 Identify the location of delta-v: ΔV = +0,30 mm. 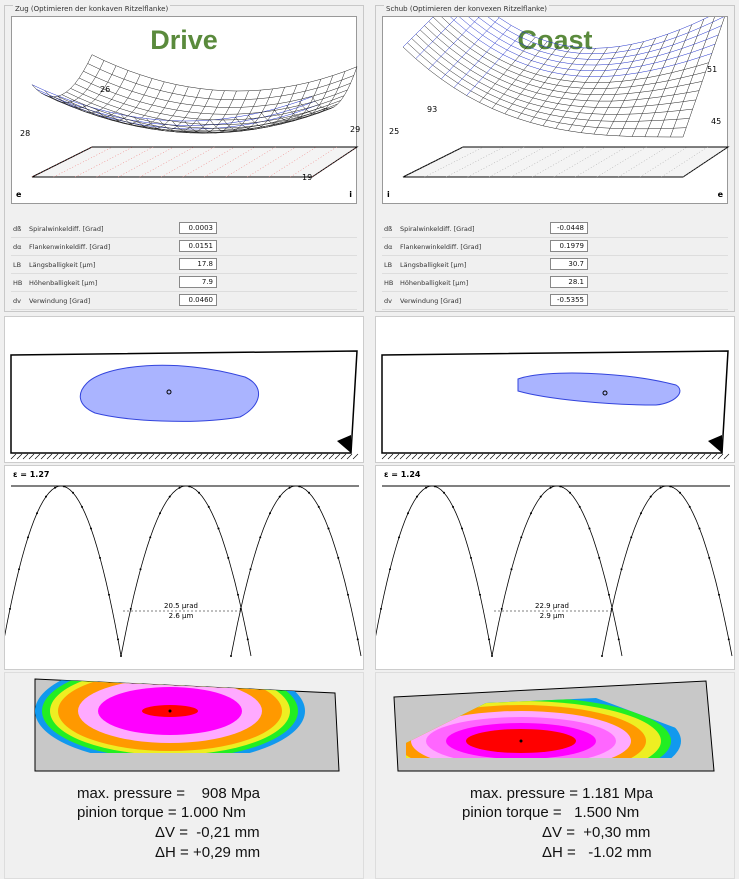
(596, 832).